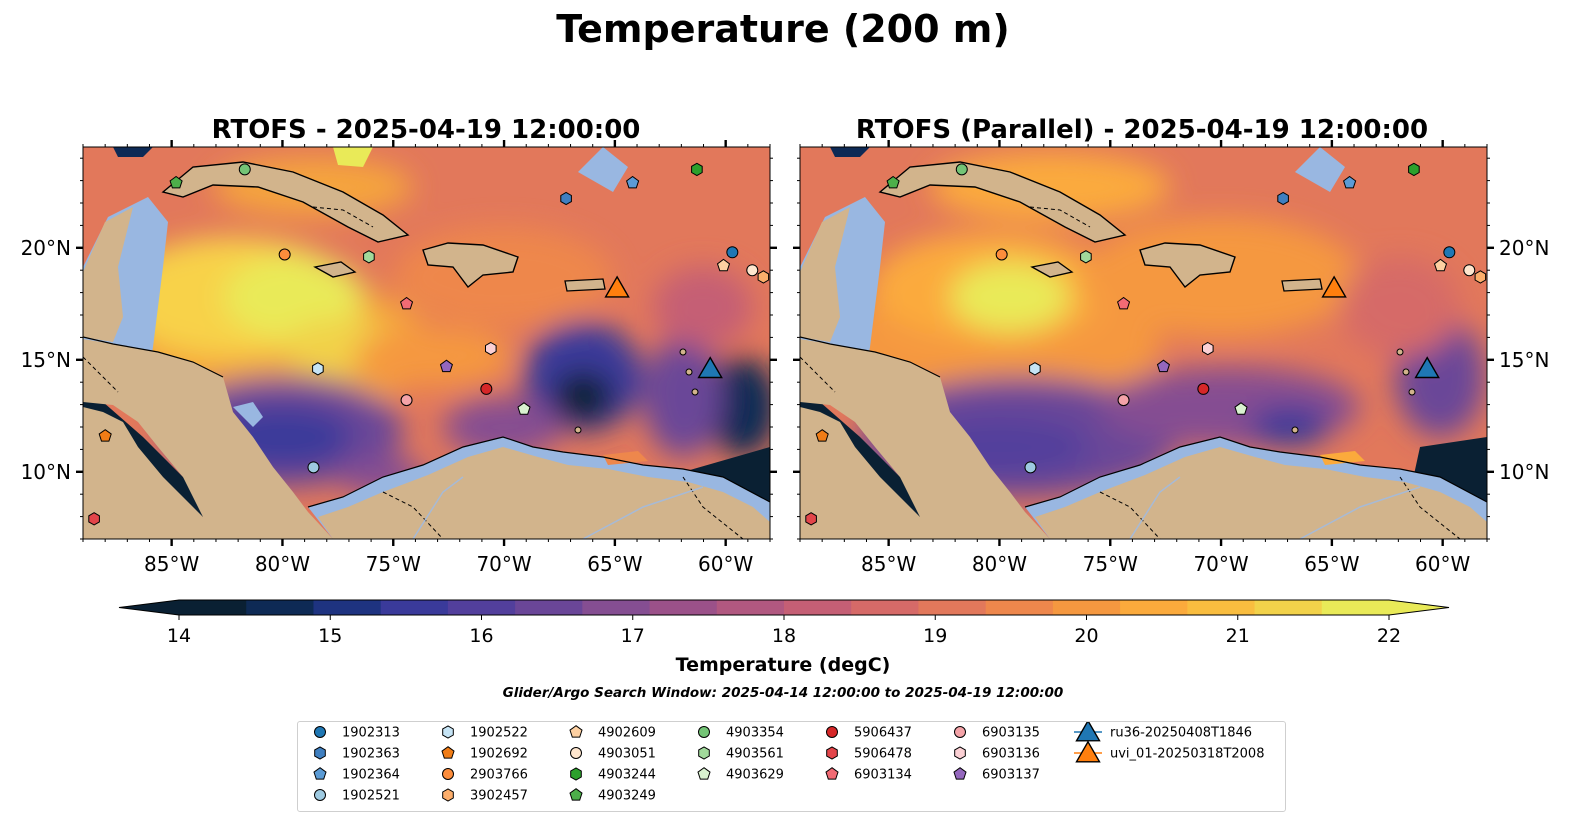  What do you see at coordinates (481, 636) in the screenshot?
I see `colorbar-tick-label: 16` at bounding box center [481, 636].